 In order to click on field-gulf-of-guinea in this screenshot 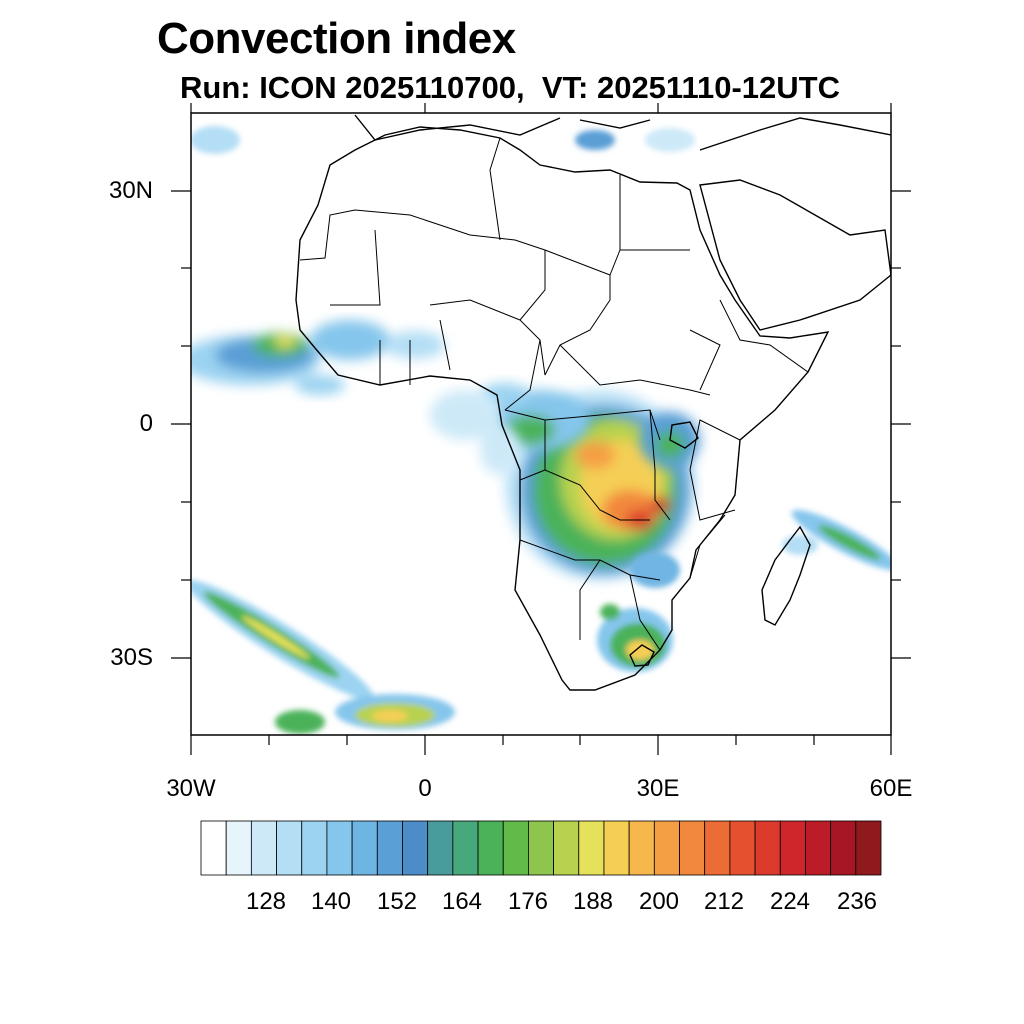, I will do `click(475, 432)`.